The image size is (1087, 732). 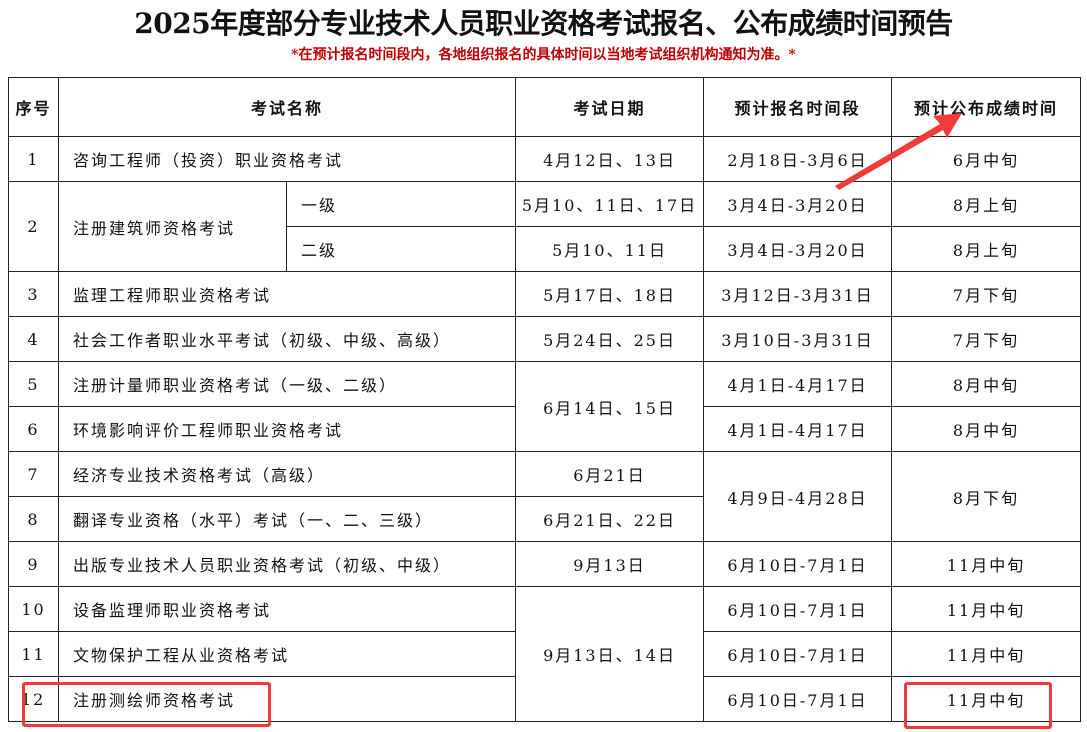 I want to click on cell-name: 经济专业技术资格考试（高级）, so click(x=287, y=474).